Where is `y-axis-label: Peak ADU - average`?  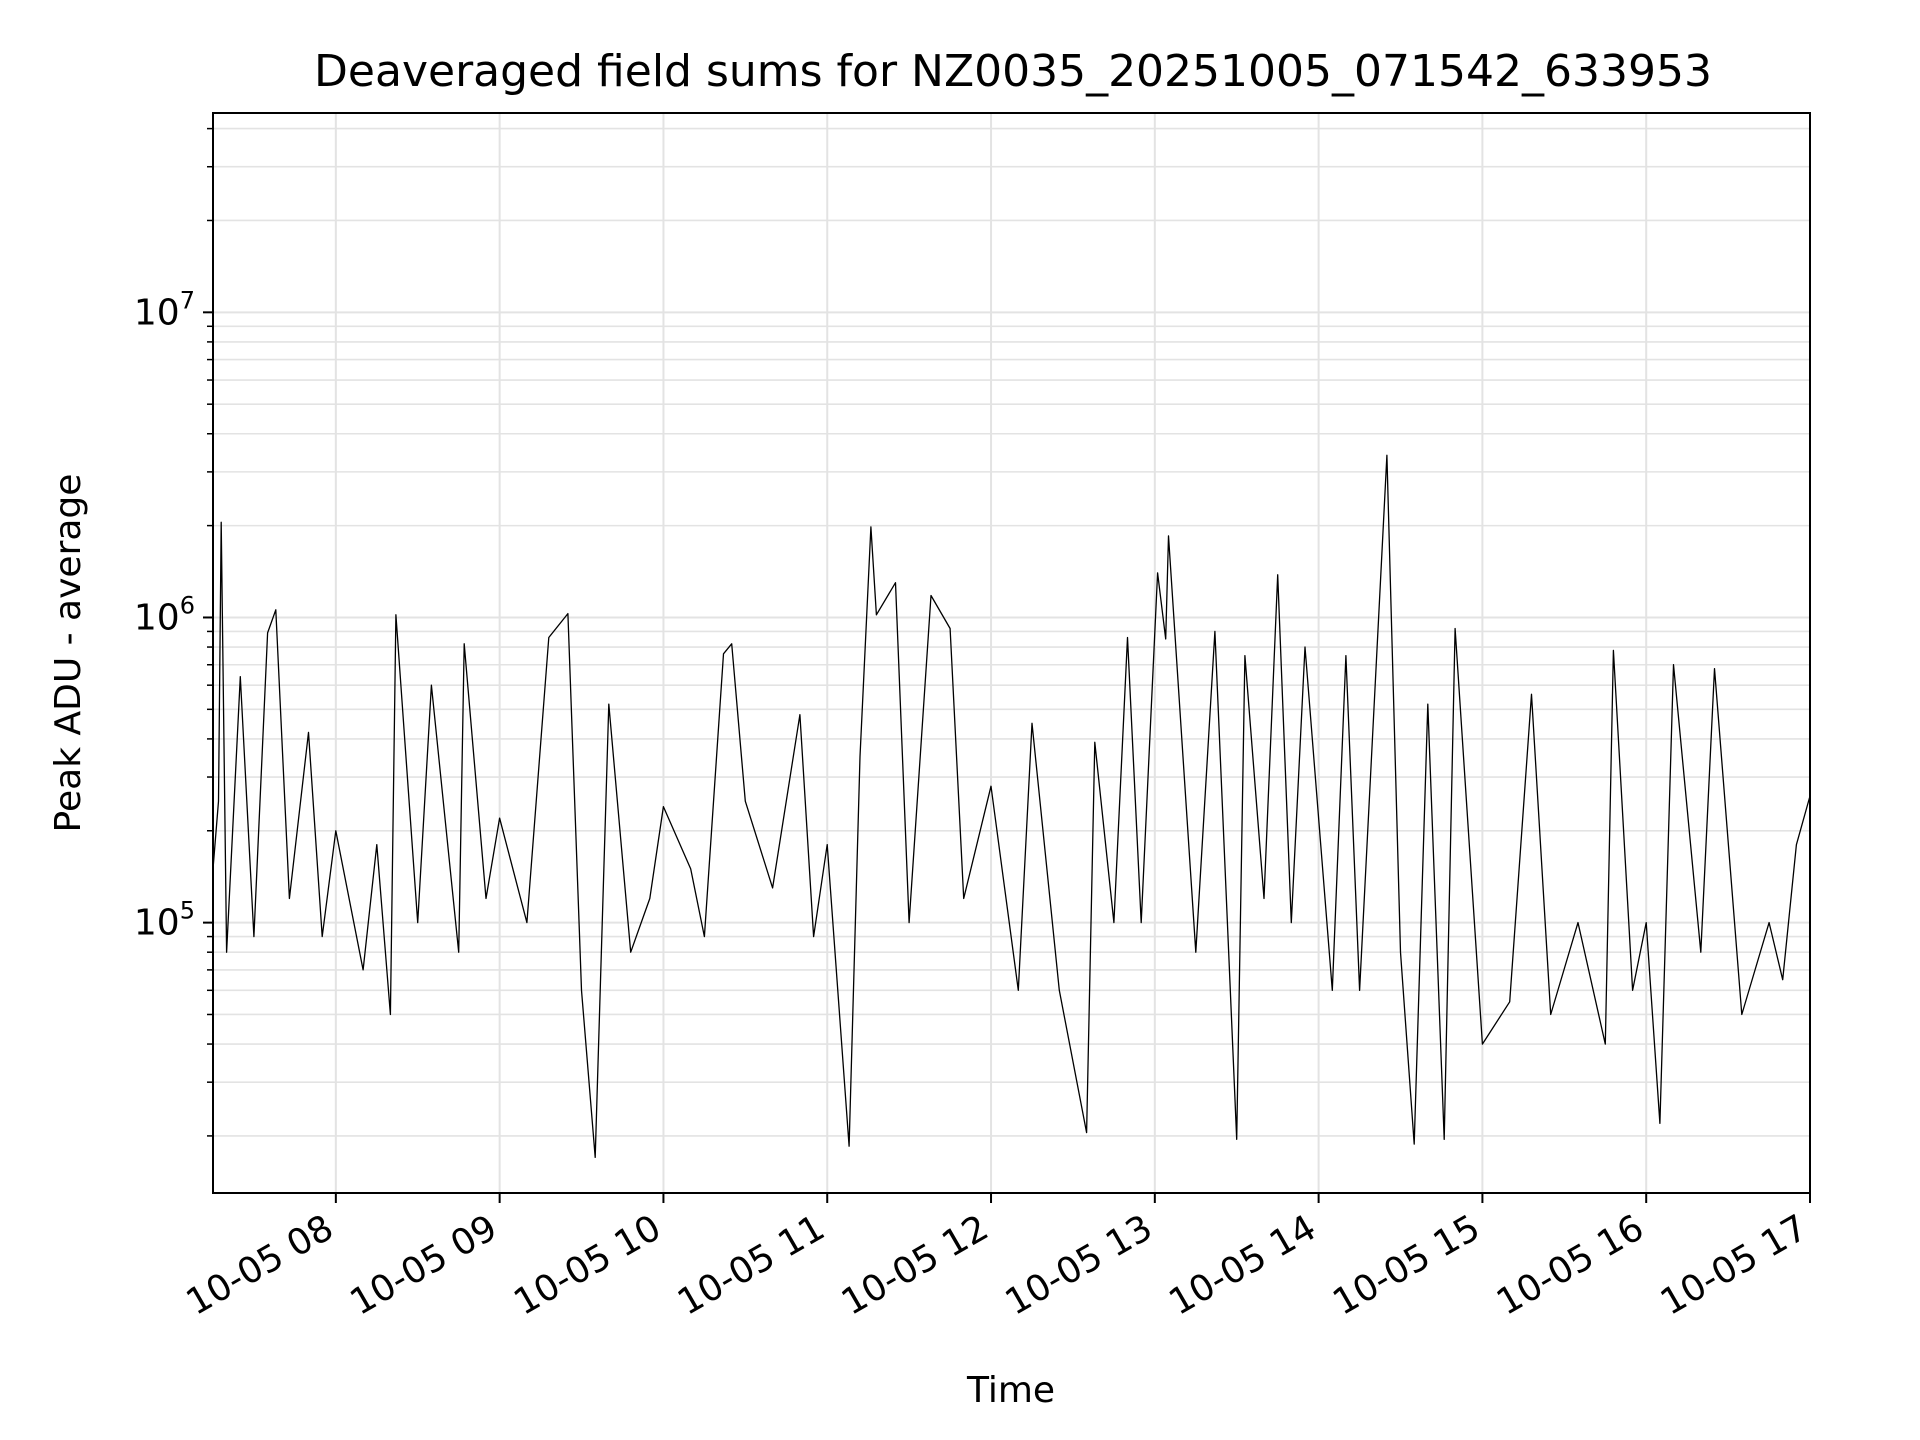
y-axis-label: Peak ADU - average is located at coordinates (68, 653).